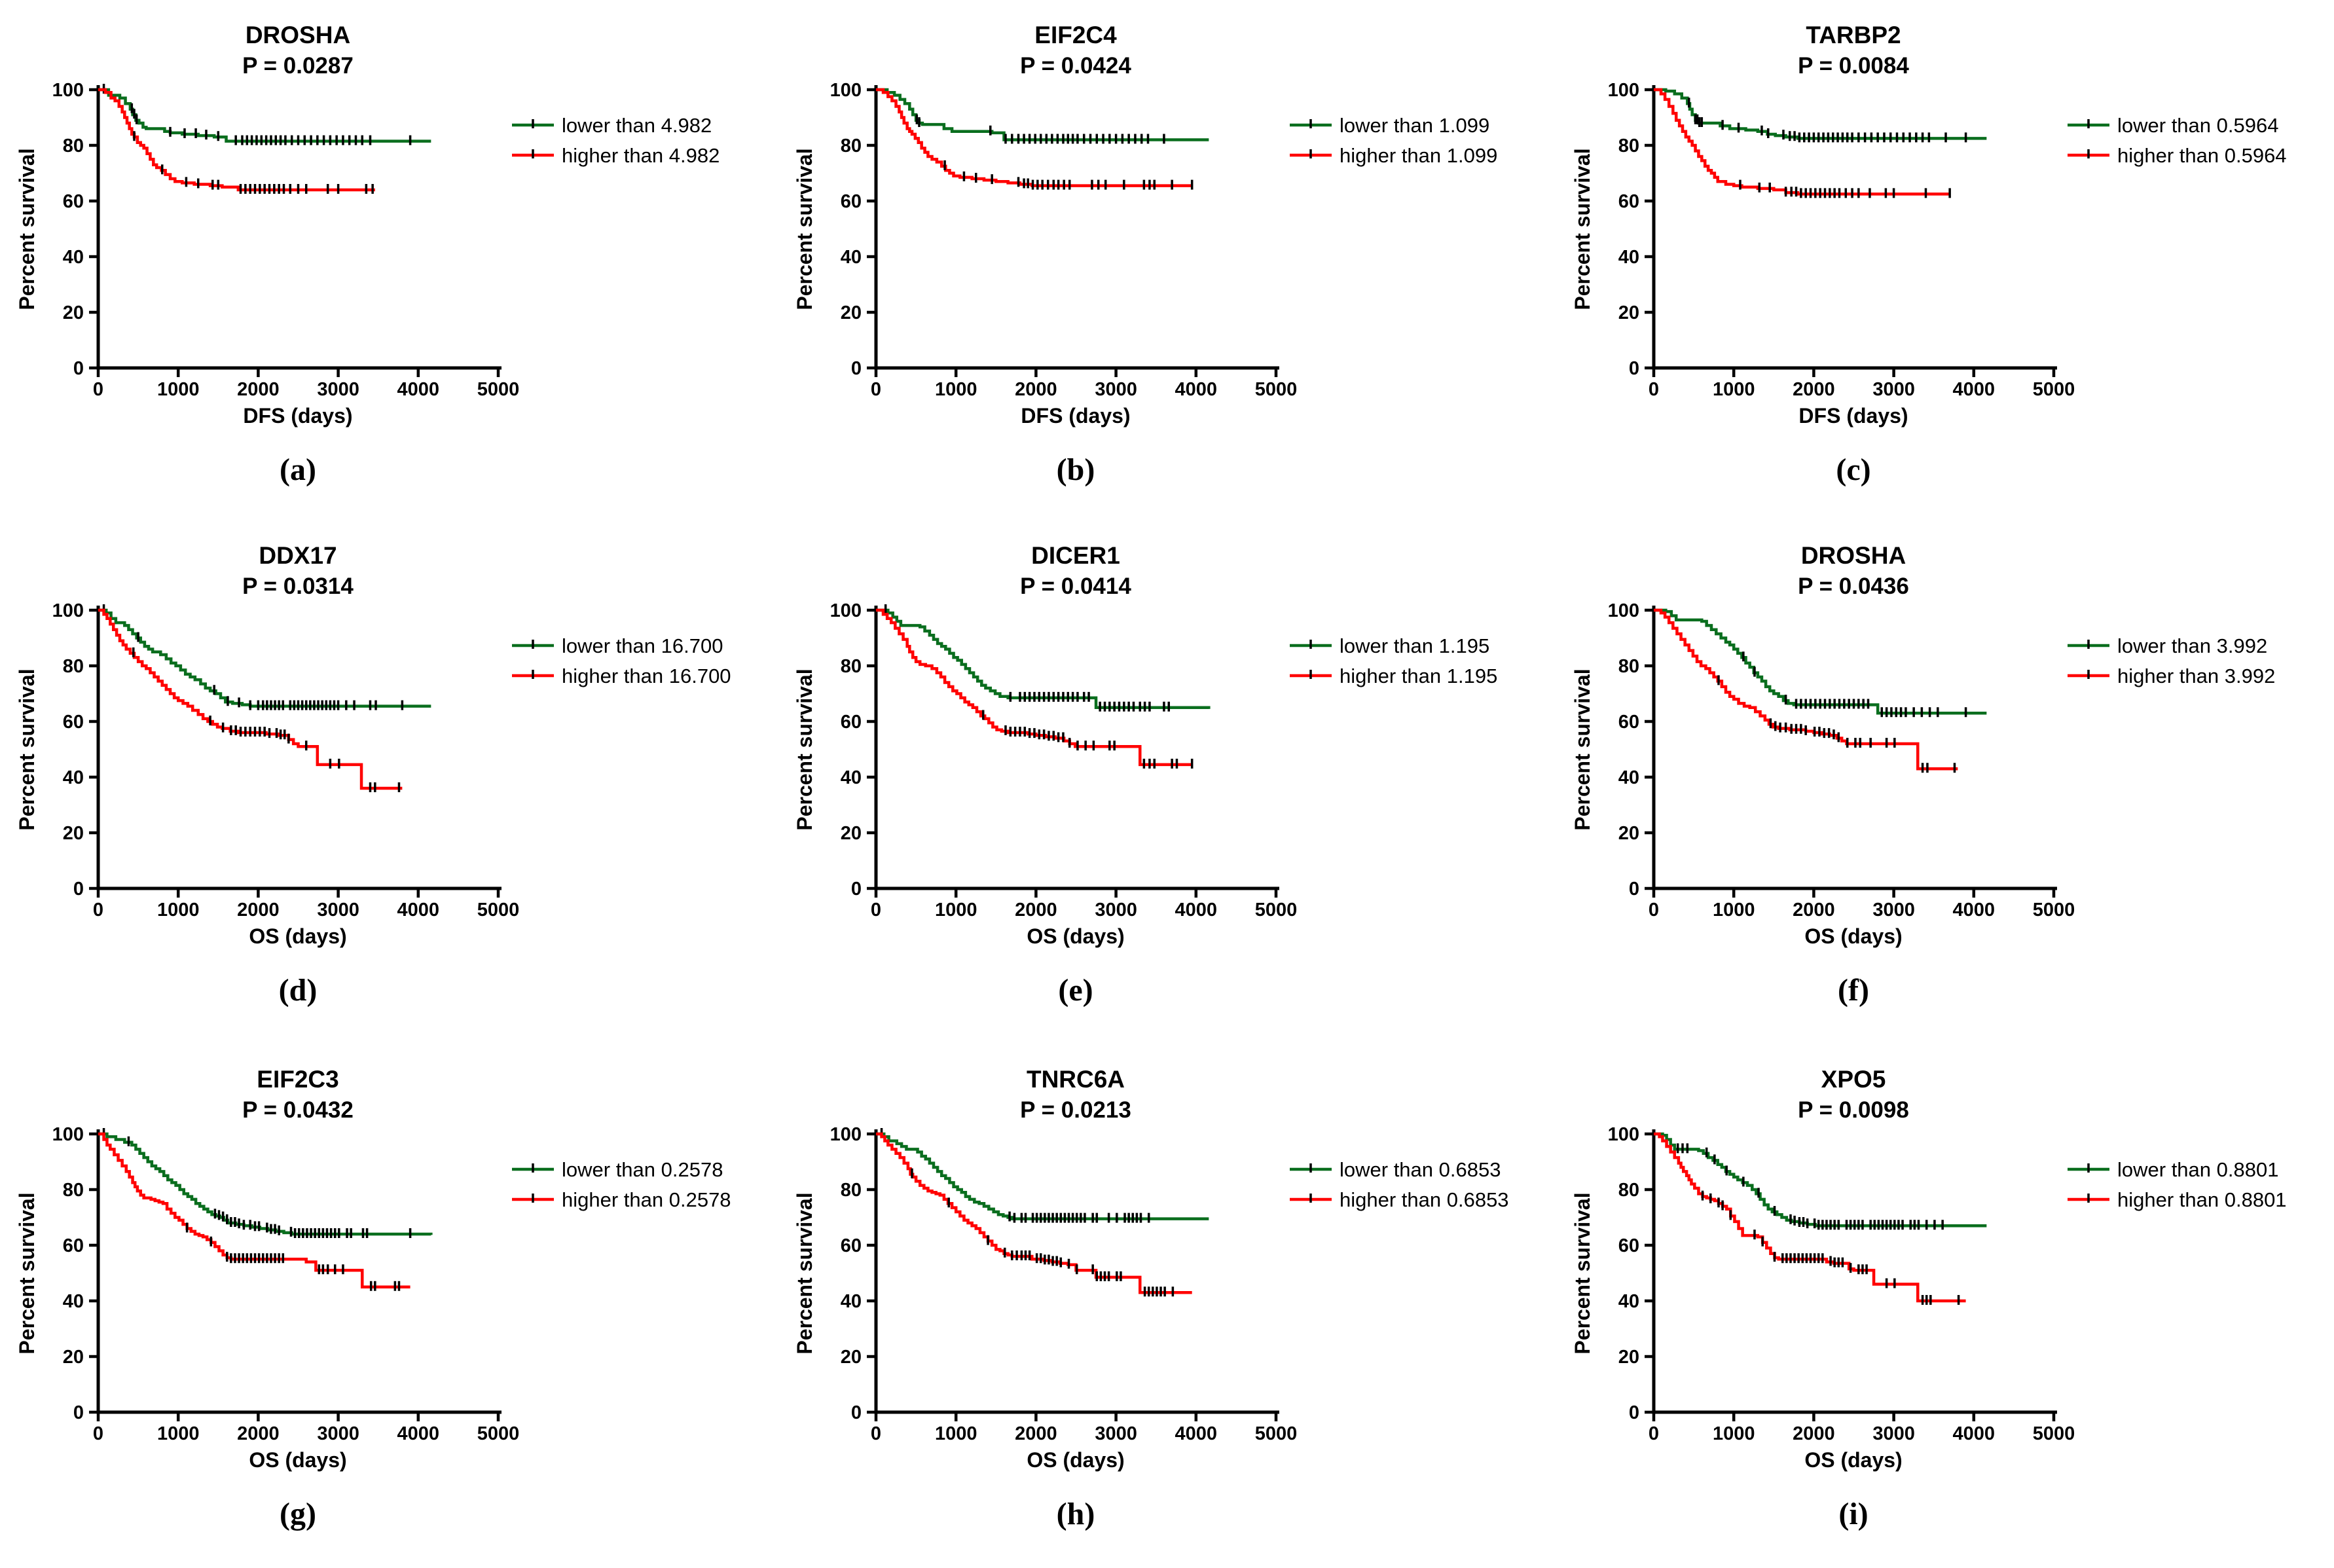 This screenshot has width=2334, height=1568. What do you see at coordinates (1853, 66) in the screenshot?
I see `p-value-label: P = 0.0084` at bounding box center [1853, 66].